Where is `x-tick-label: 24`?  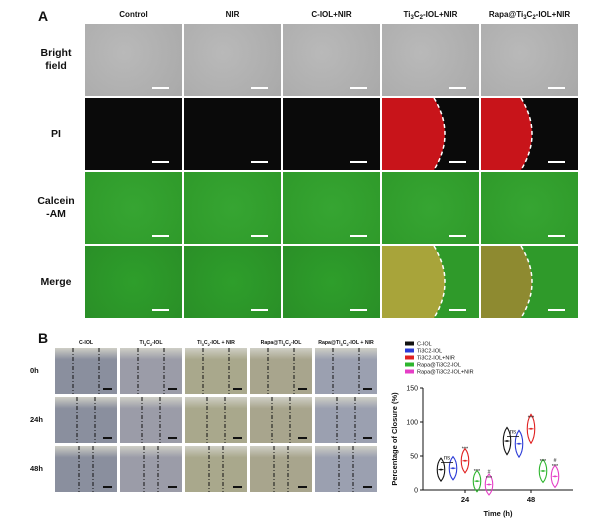 x-tick-label: 24 is located at coordinates (465, 499).